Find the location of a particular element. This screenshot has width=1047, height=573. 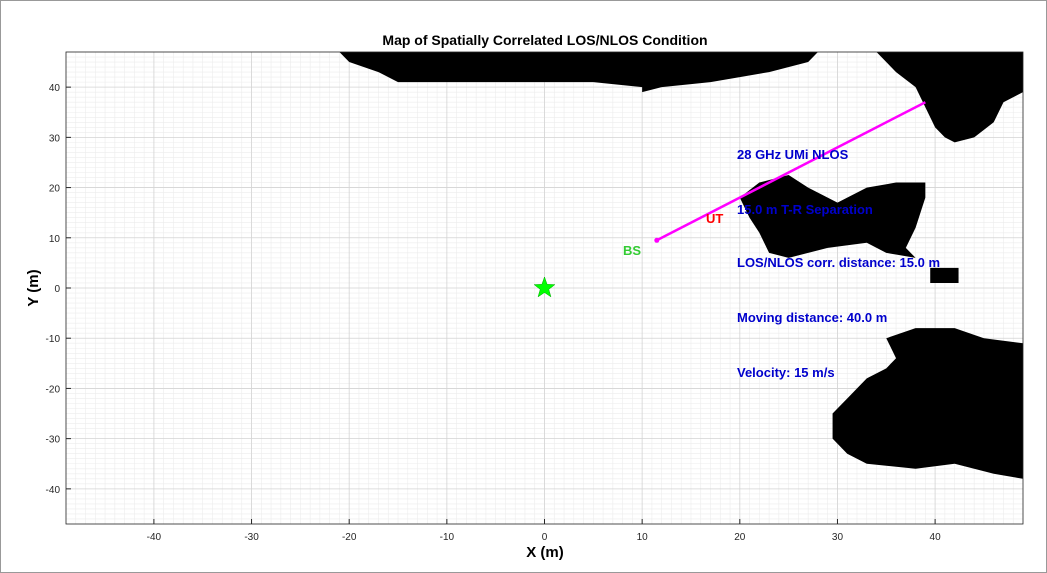

annotation: LOS/NLOS corr. distance: 15.0 m is located at coordinates (838, 262).